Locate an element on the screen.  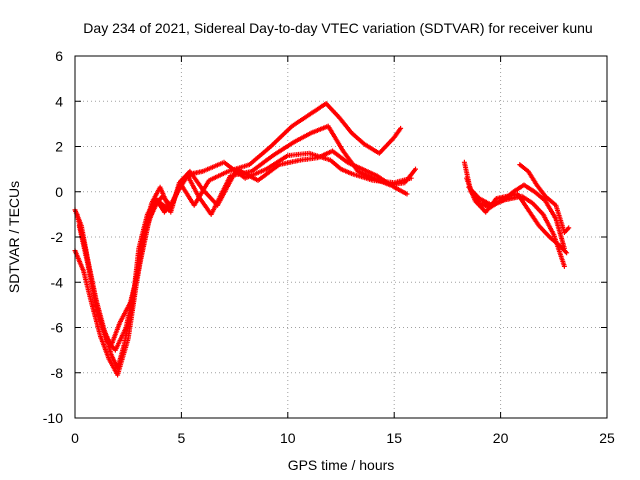
x-tick-label: 10 is located at coordinates (288, 438).